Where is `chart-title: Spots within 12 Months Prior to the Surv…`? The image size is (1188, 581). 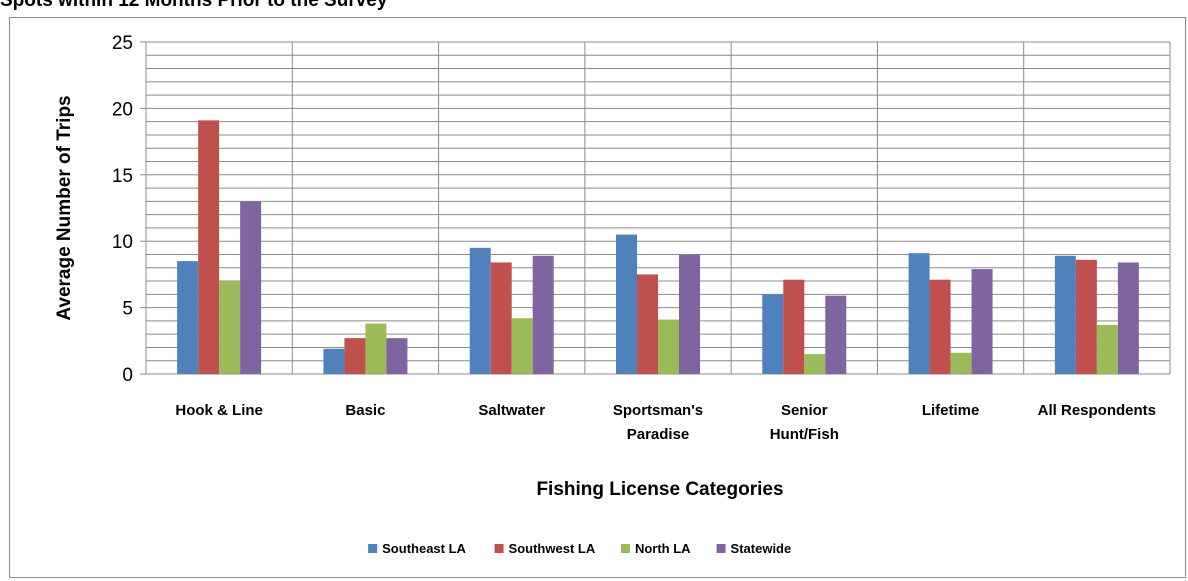 chart-title: Spots within 12 Months Prior to the Surv… is located at coordinates (194, 5).